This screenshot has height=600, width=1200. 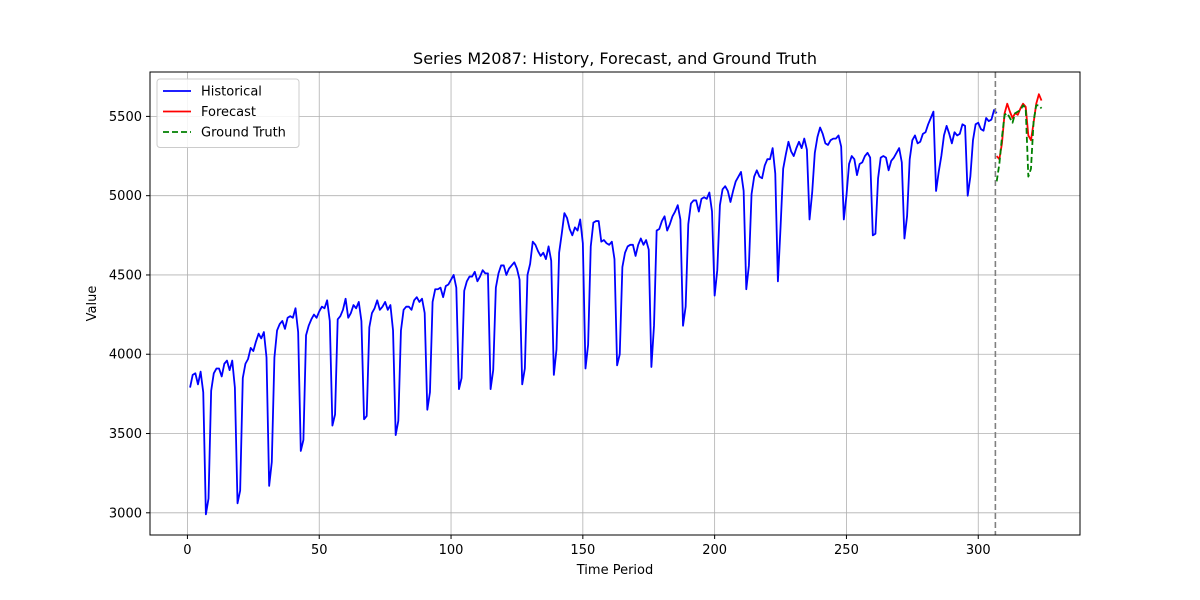 What do you see at coordinates (451, 550) in the screenshot?
I see `x-tick-label: 100` at bounding box center [451, 550].